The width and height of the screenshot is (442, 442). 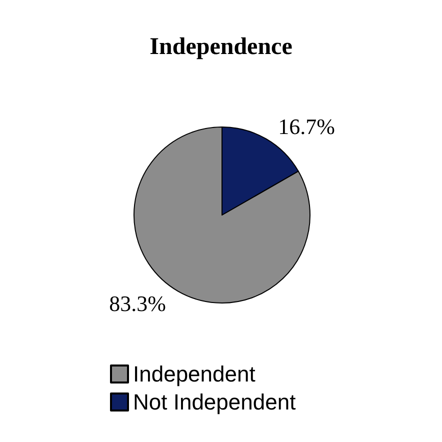 What do you see at coordinates (194, 374) in the screenshot?
I see `legend-label: Independent` at bounding box center [194, 374].